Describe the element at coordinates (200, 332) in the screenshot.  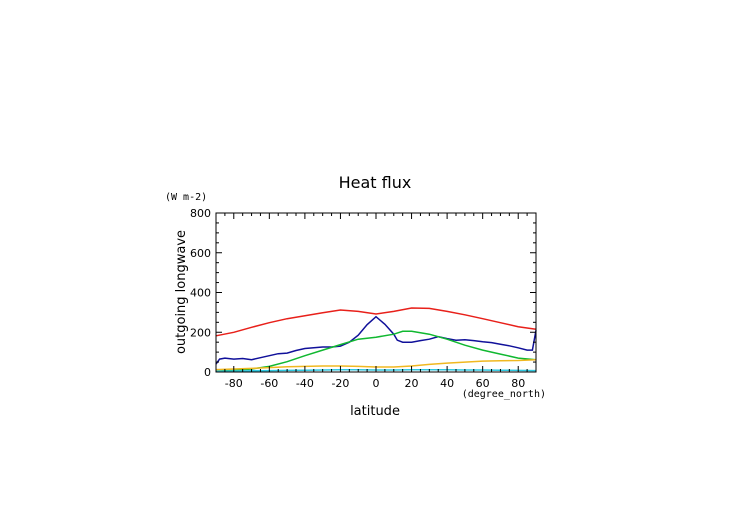
I see `y-tick-label: 200` at that location.